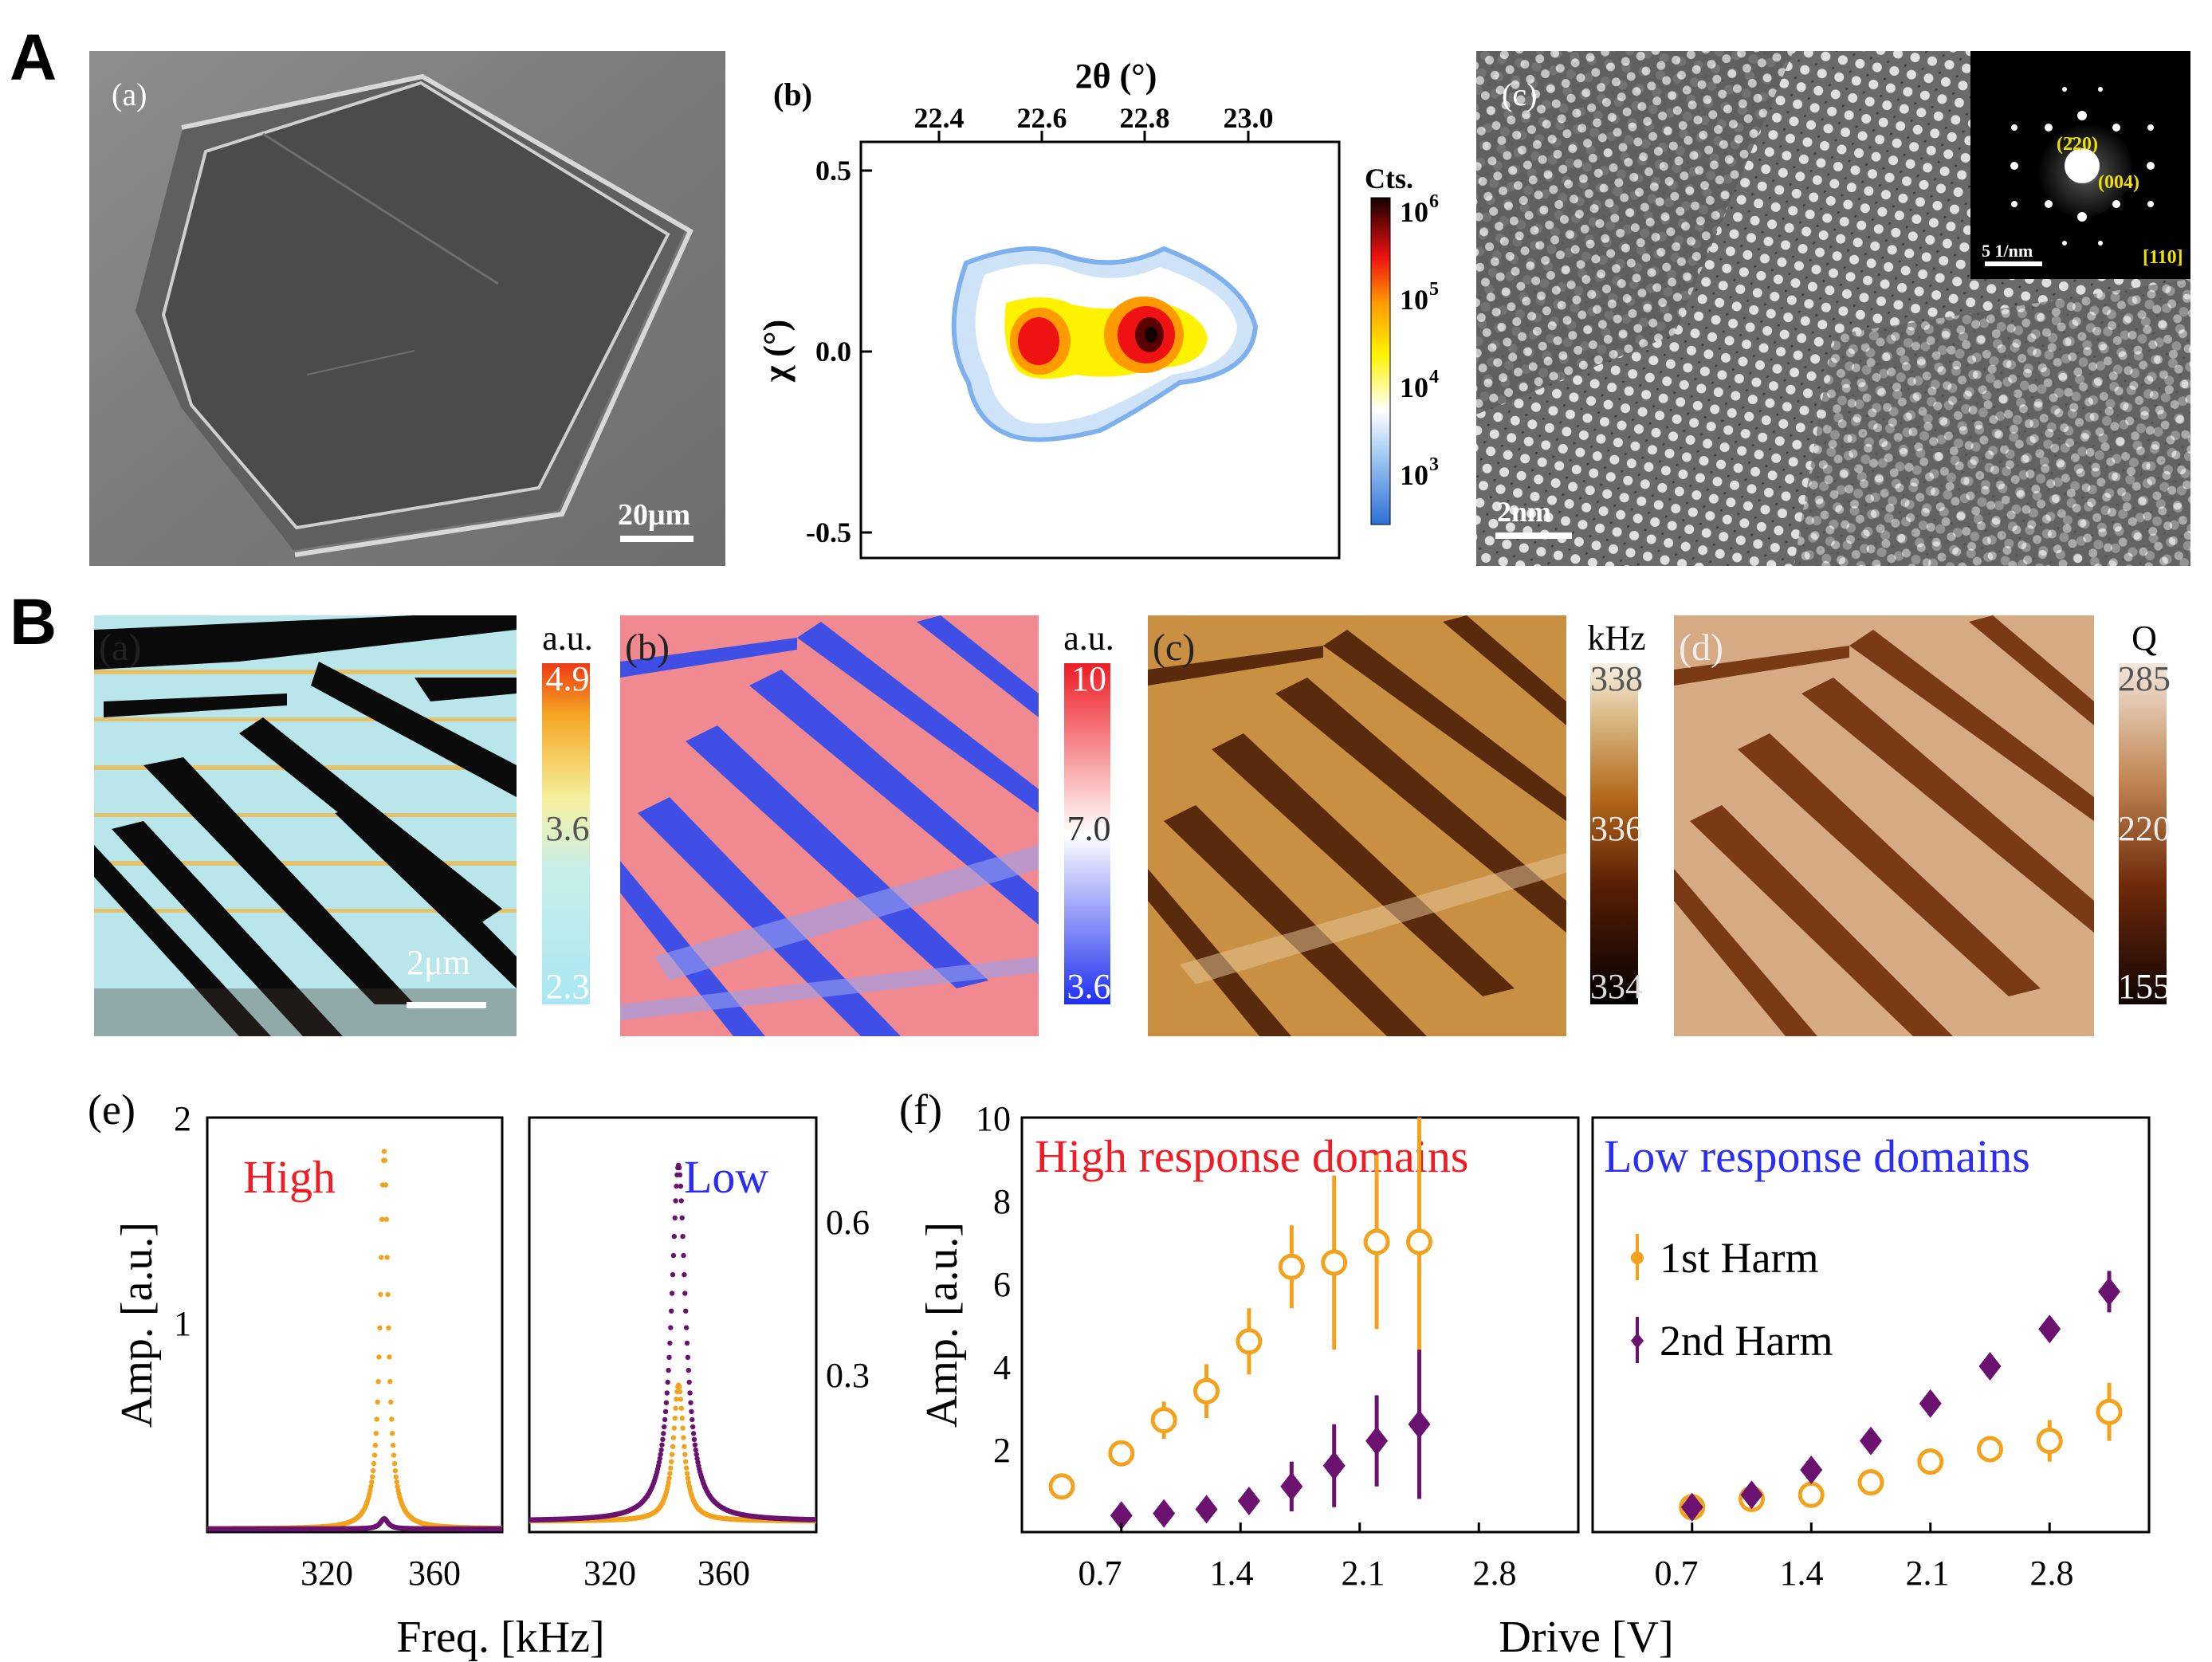  What do you see at coordinates (1002, 1284) in the screenshot?
I see `chart-f-ytick: 6` at bounding box center [1002, 1284].